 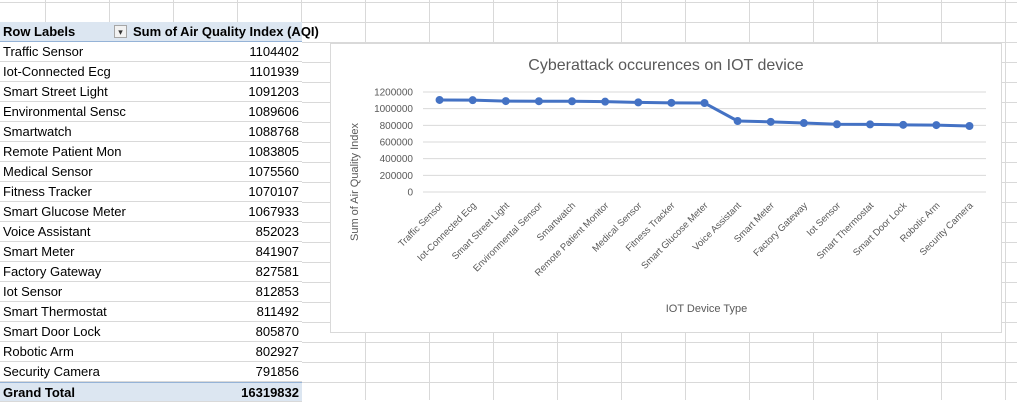 What do you see at coordinates (151, 392) in the screenshot?
I see `grand-total-row: Grand Total 16319832` at bounding box center [151, 392].